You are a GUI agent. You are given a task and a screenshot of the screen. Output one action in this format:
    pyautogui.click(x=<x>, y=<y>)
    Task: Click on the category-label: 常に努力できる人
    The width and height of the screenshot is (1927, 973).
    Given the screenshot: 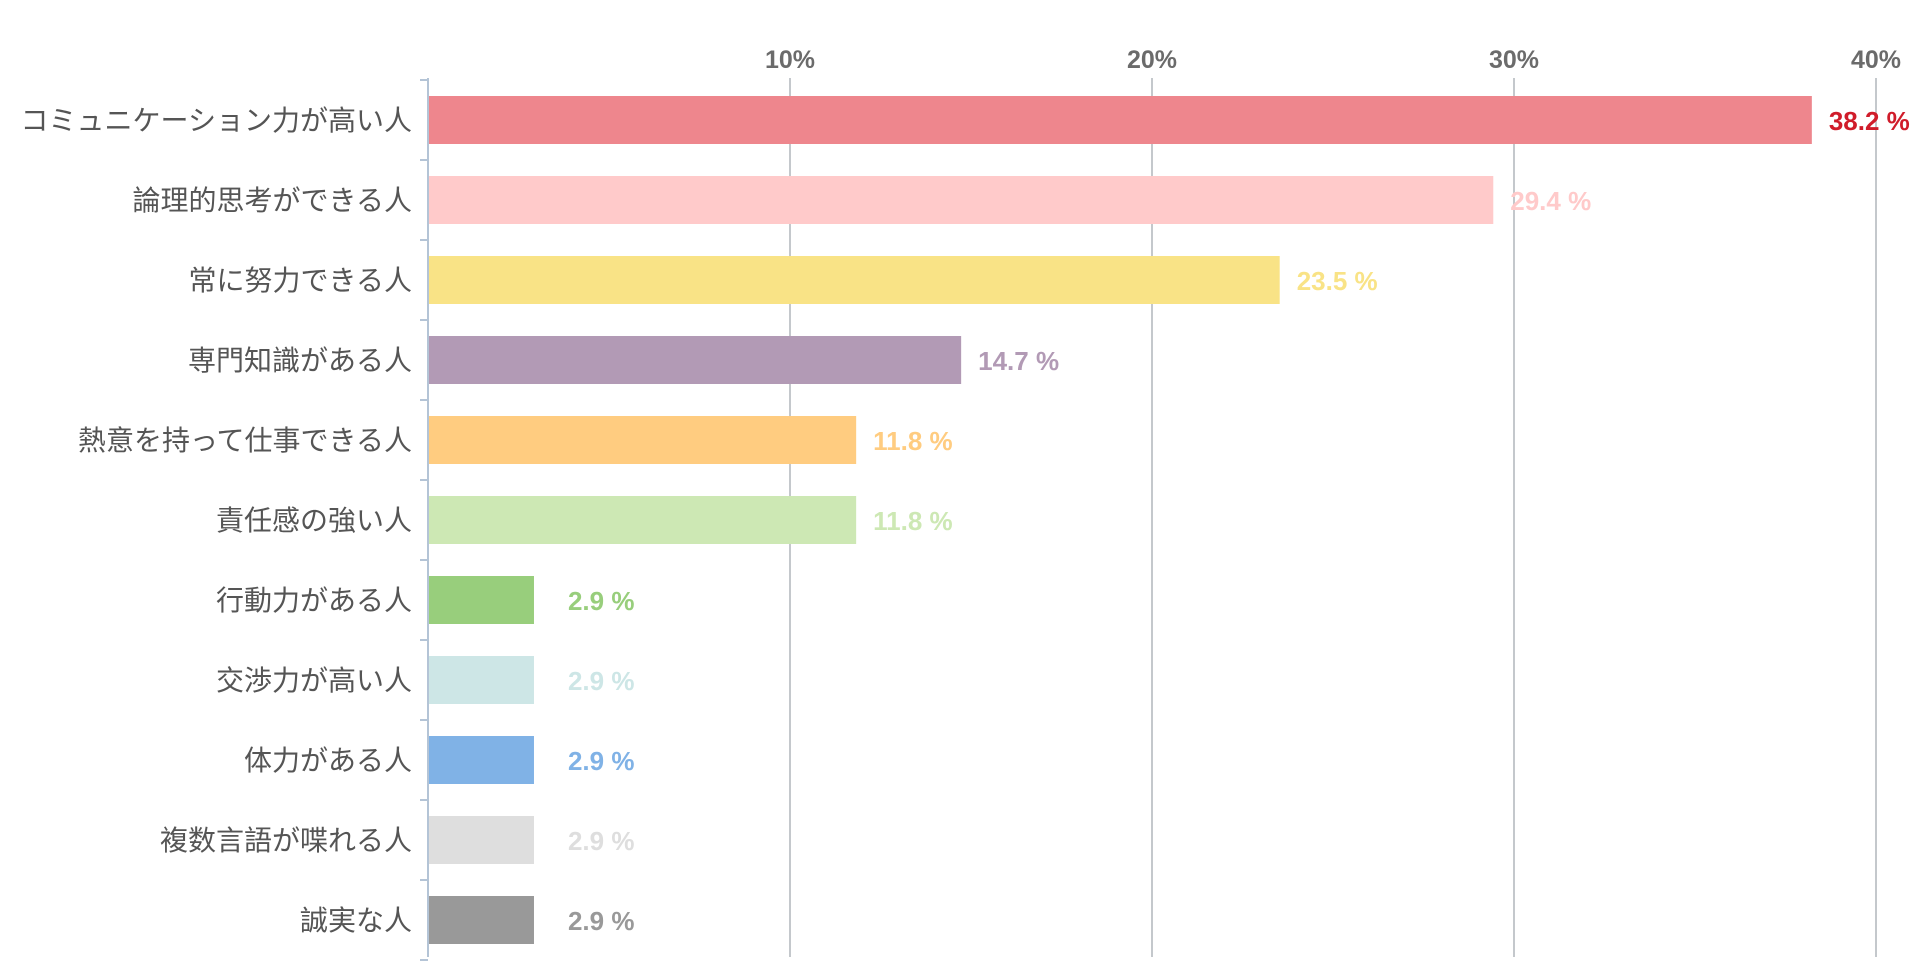 What is the action you would take?
    pyautogui.click(x=300, y=280)
    